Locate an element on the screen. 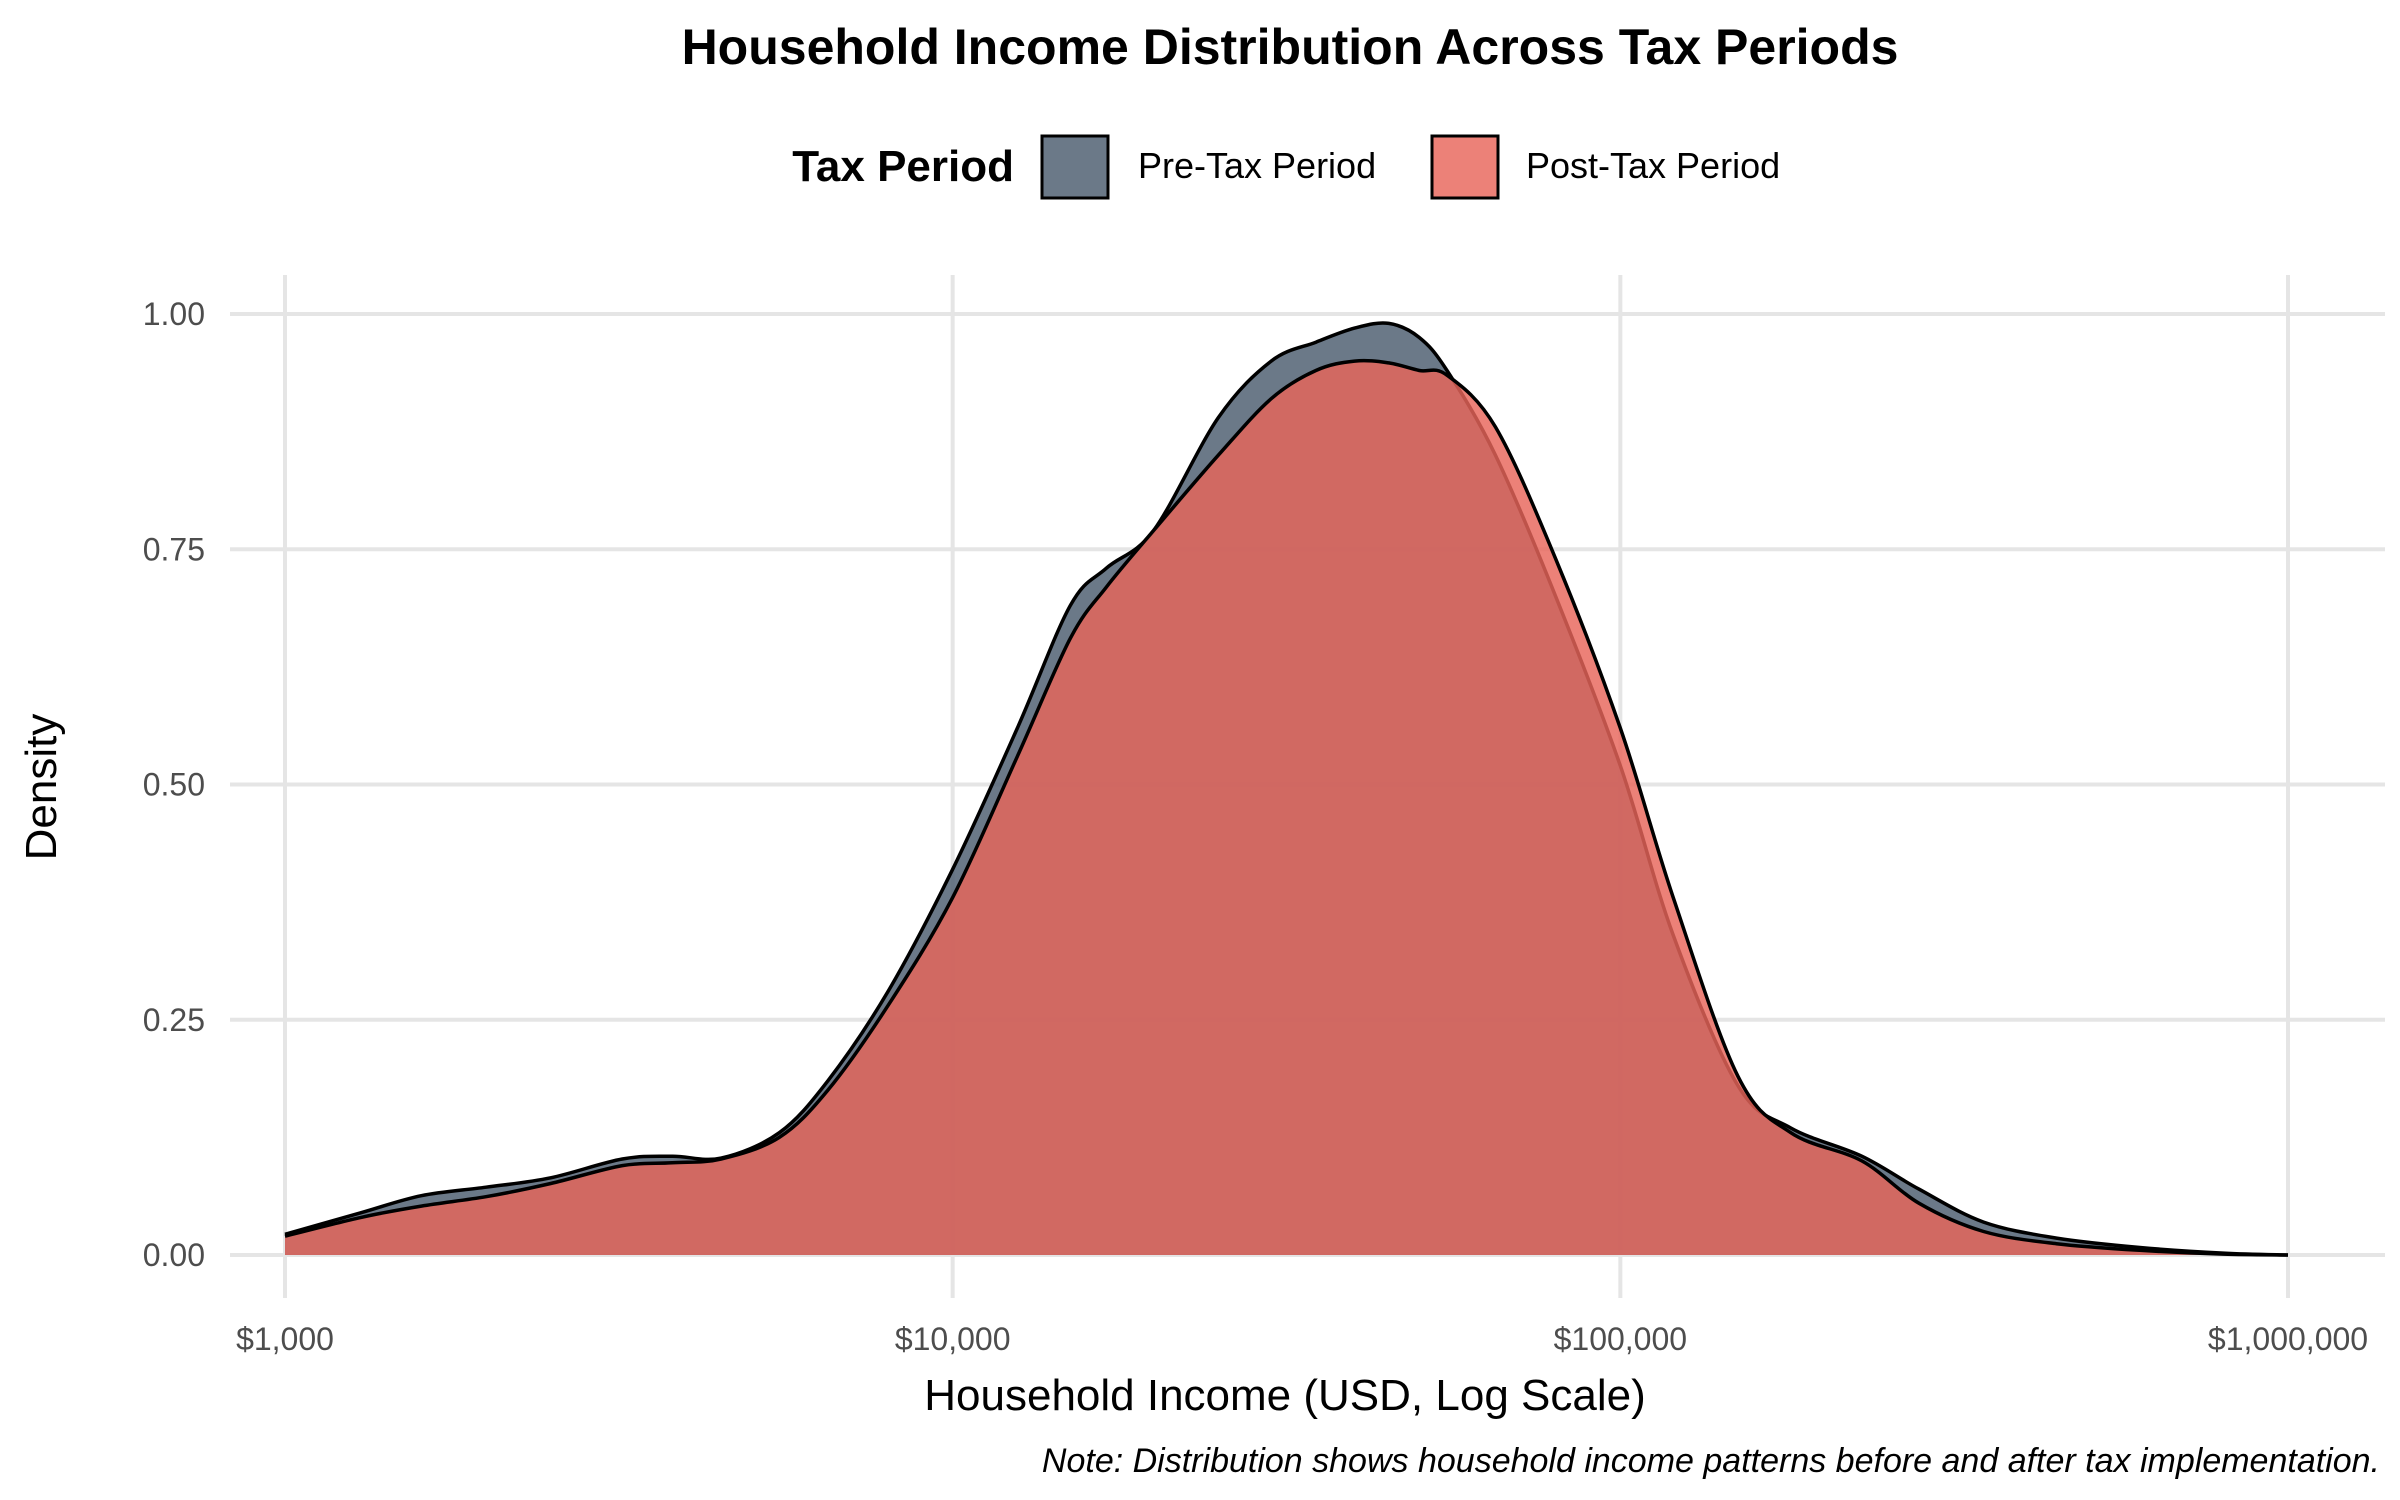  x-axis-title: Household Income (USD, Log Scale) is located at coordinates (1284, 1395).